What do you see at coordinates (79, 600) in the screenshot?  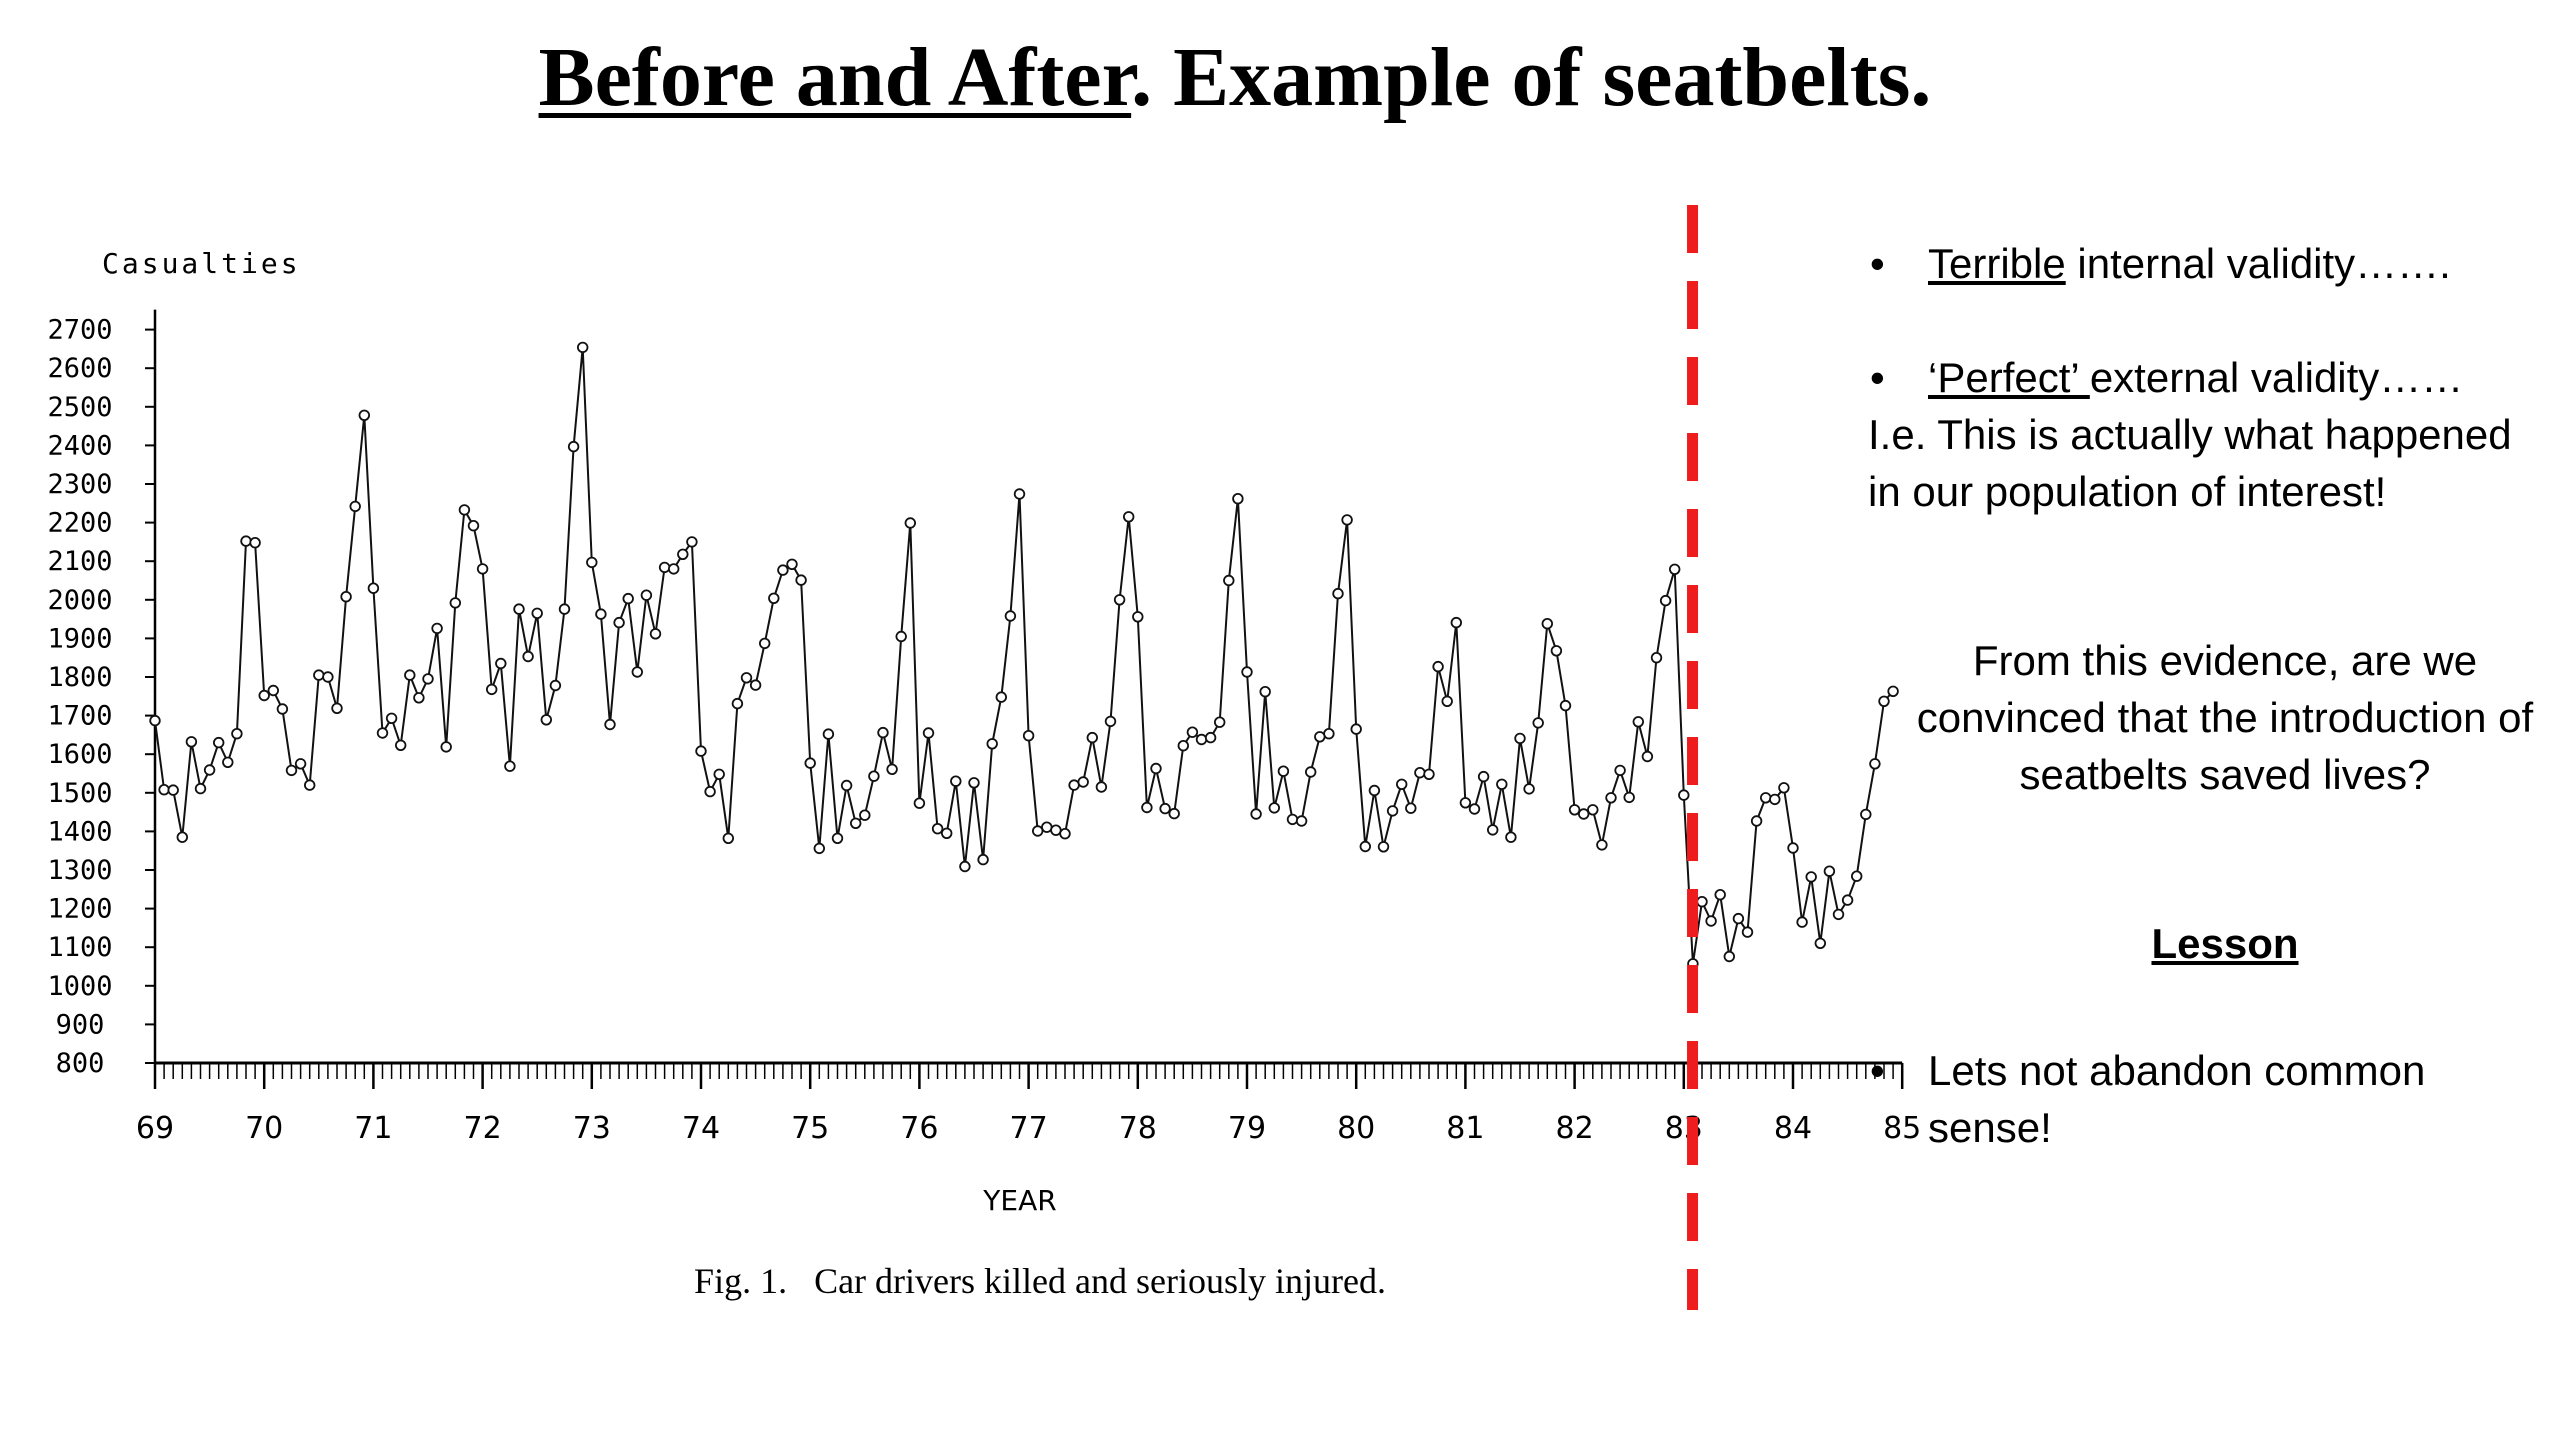 I see `y-tick-label: 2000` at bounding box center [79, 600].